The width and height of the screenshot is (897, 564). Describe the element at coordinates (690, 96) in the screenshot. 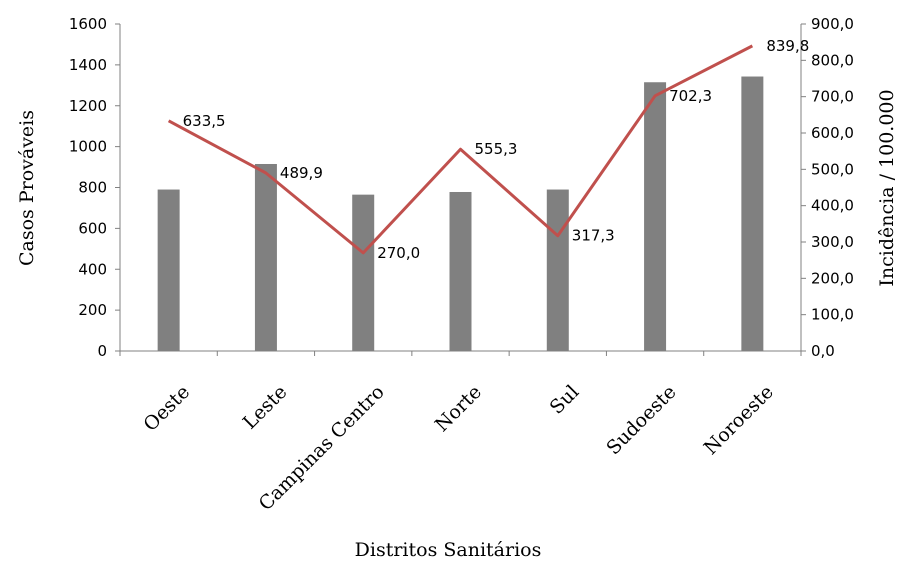

I see `data-label: 702,3` at that location.